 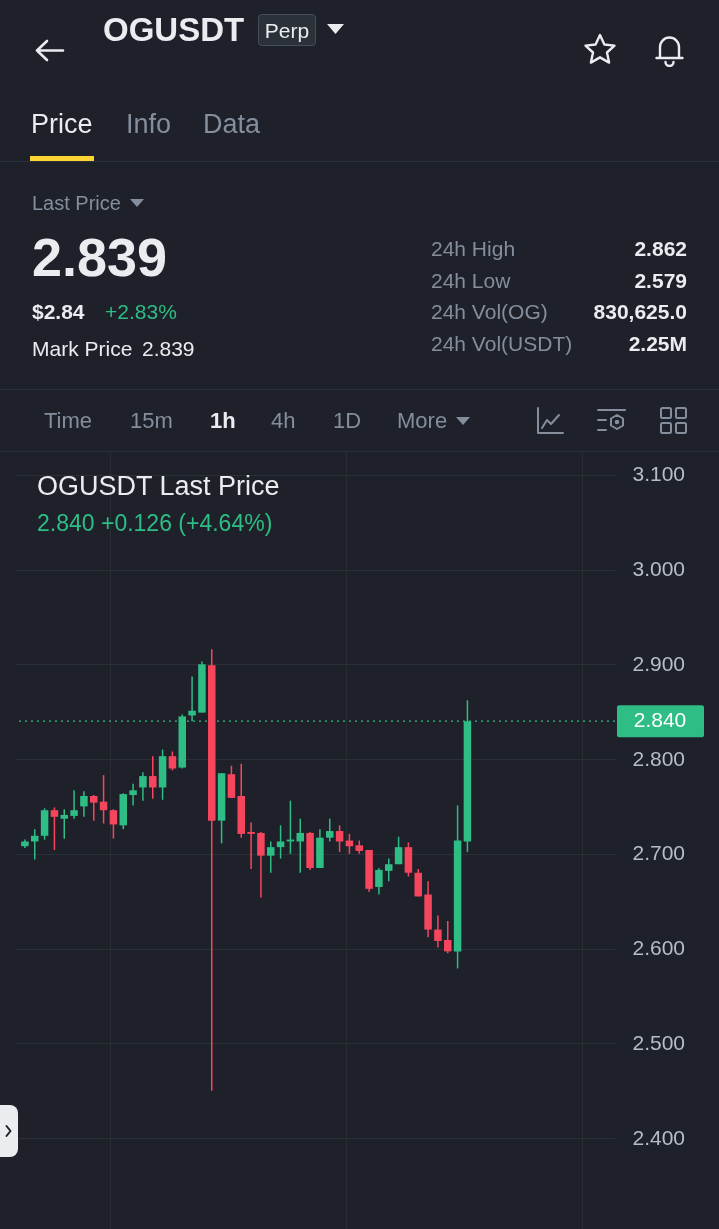 I want to click on text: 1h, so click(x=223, y=421).